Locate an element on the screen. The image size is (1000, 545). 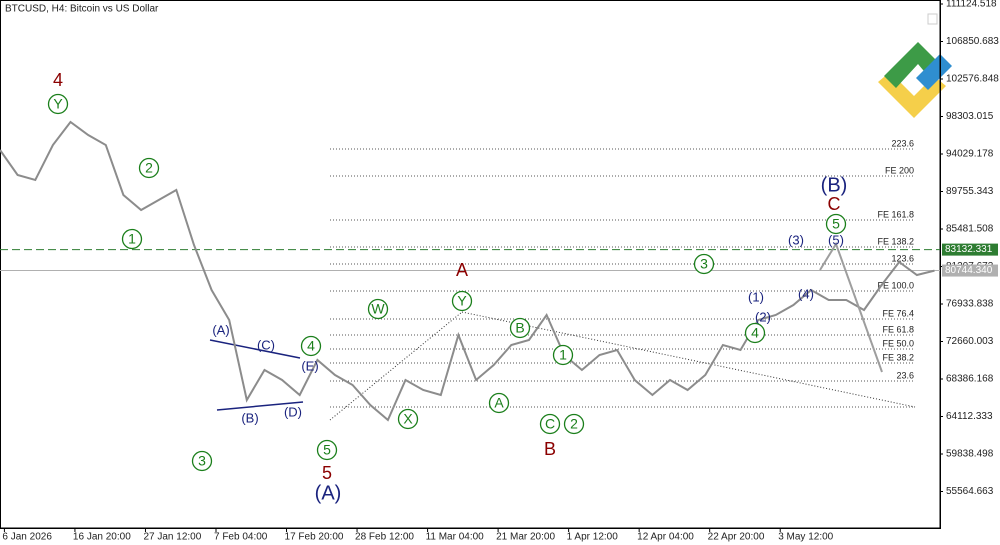
x-tick-label: 7 Feb 04:00 is located at coordinates (241, 537).